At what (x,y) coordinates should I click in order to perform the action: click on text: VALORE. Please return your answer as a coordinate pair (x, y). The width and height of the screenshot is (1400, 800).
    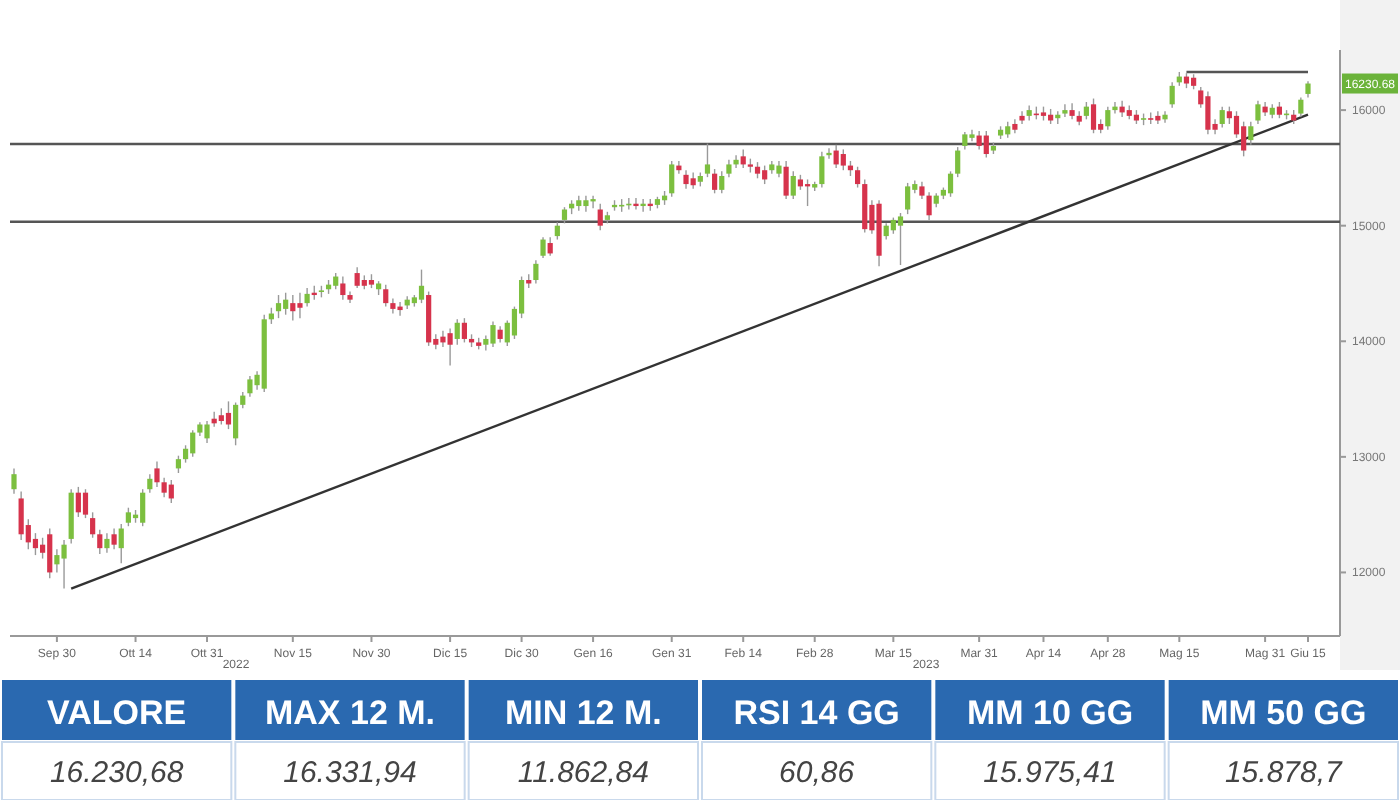
    Looking at the image, I should click on (117, 713).